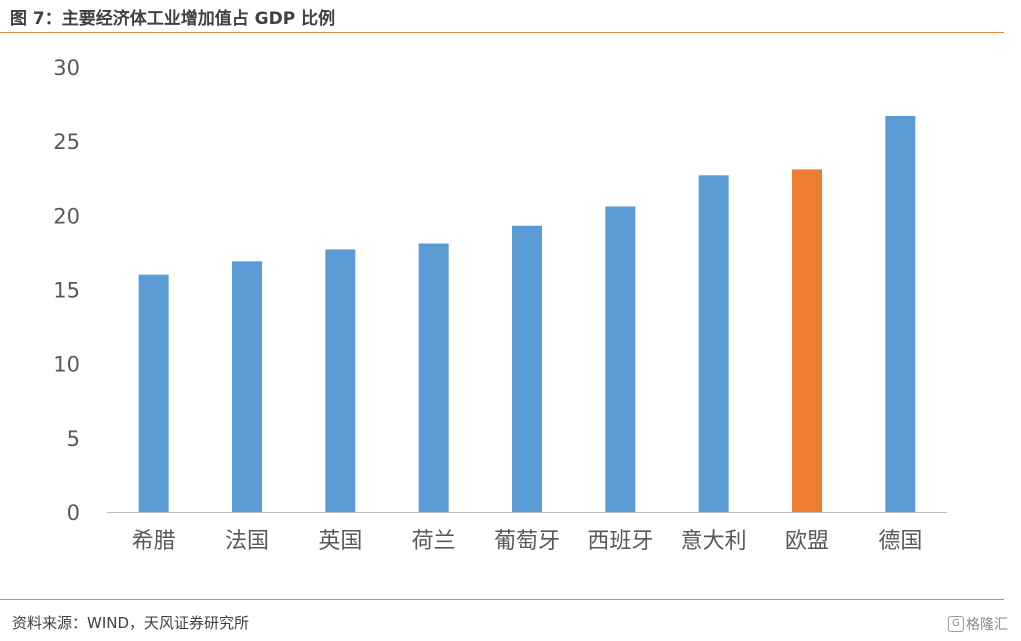 This screenshot has width=1021, height=641. What do you see at coordinates (66, 365) in the screenshot?
I see `y-tick-label: 10` at bounding box center [66, 365].